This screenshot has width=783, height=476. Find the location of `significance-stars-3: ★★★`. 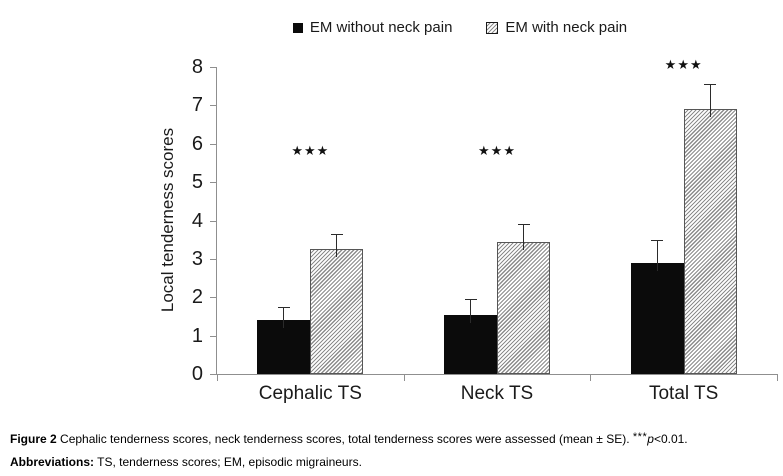

significance-stars-3: ★★★ is located at coordinates (683, 65).